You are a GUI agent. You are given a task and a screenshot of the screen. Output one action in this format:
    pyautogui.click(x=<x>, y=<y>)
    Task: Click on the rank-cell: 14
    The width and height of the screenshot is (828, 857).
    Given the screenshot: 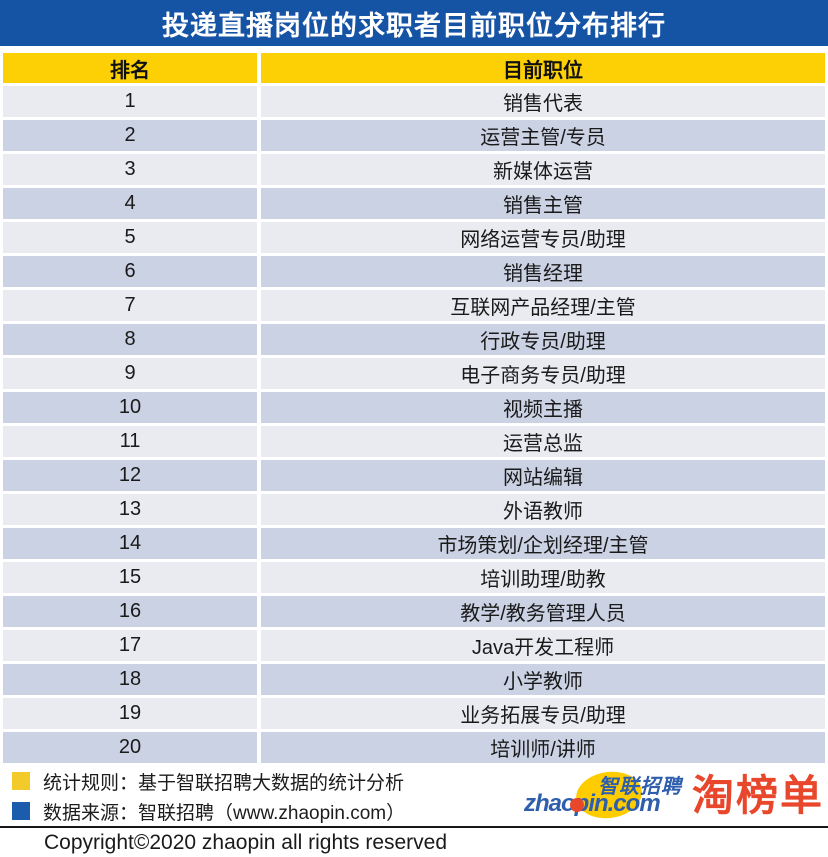 What is the action you would take?
    pyautogui.click(x=130, y=543)
    